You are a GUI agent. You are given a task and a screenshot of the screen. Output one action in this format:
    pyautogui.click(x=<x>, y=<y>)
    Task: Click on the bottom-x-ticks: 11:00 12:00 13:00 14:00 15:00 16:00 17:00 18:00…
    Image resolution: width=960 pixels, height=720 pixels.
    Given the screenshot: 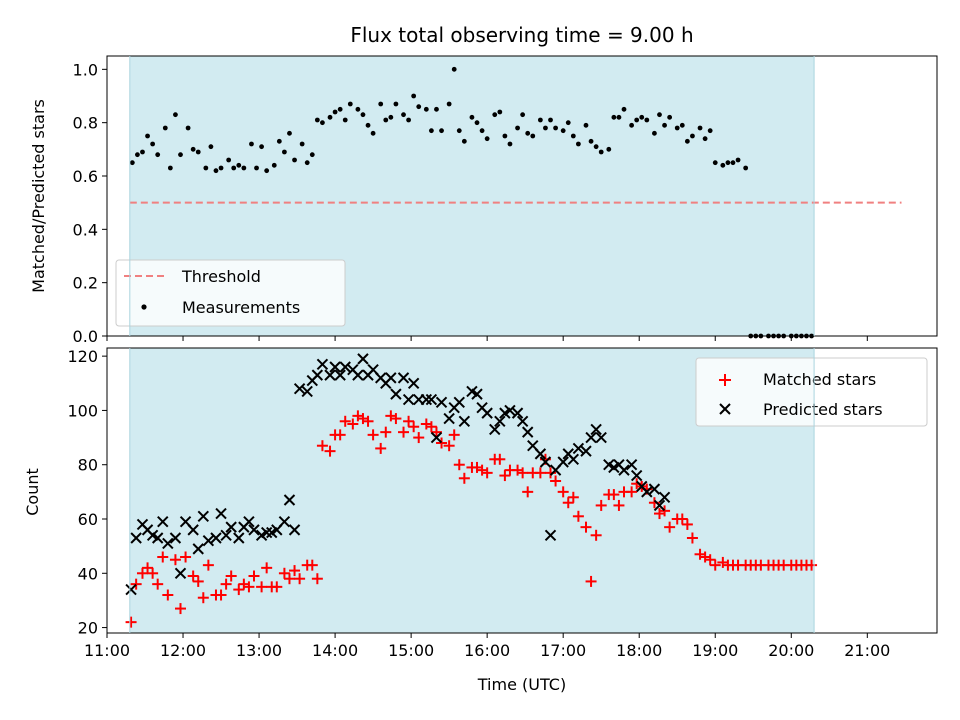 What is the action you would take?
    pyautogui.click(x=487, y=646)
    